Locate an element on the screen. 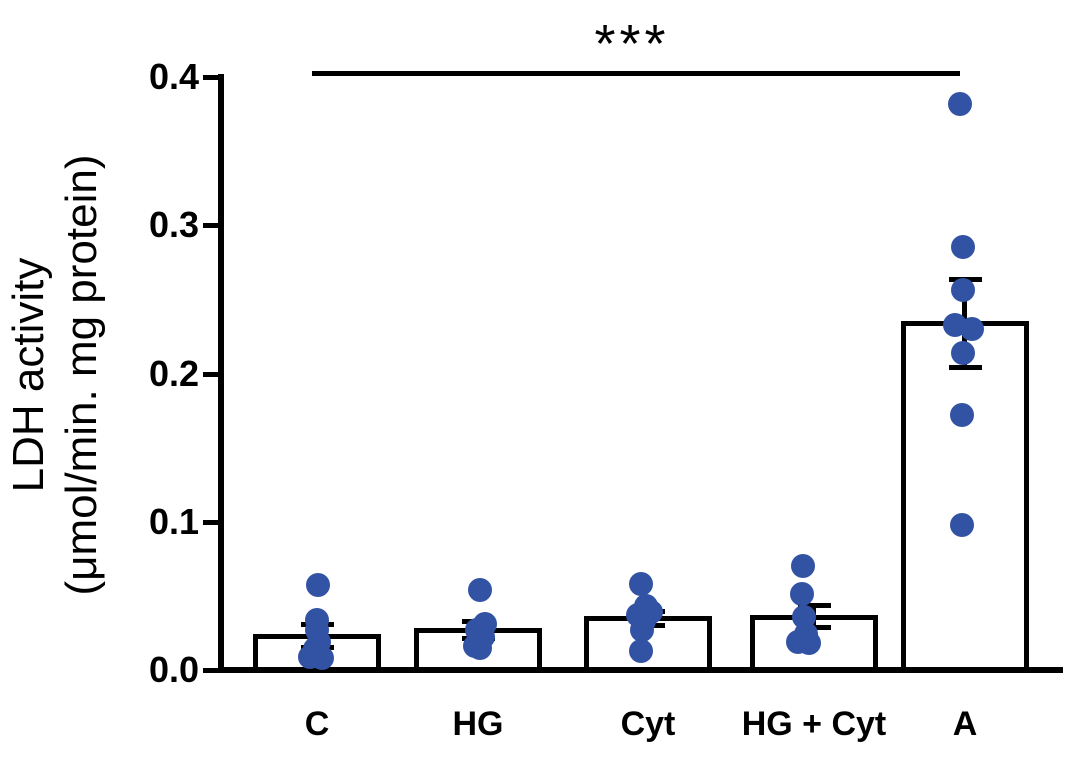 Image resolution: width=1085 pixels, height=767 pixels. error-bar-cap-bottom-a is located at coordinates (965, 367).